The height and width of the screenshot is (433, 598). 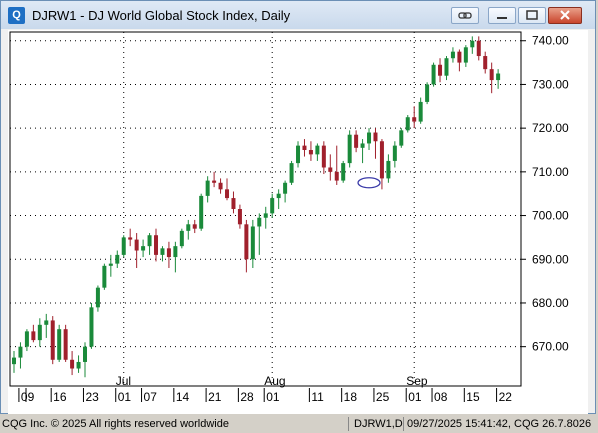 I want to click on x-day-label: 15, so click(x=473, y=397).